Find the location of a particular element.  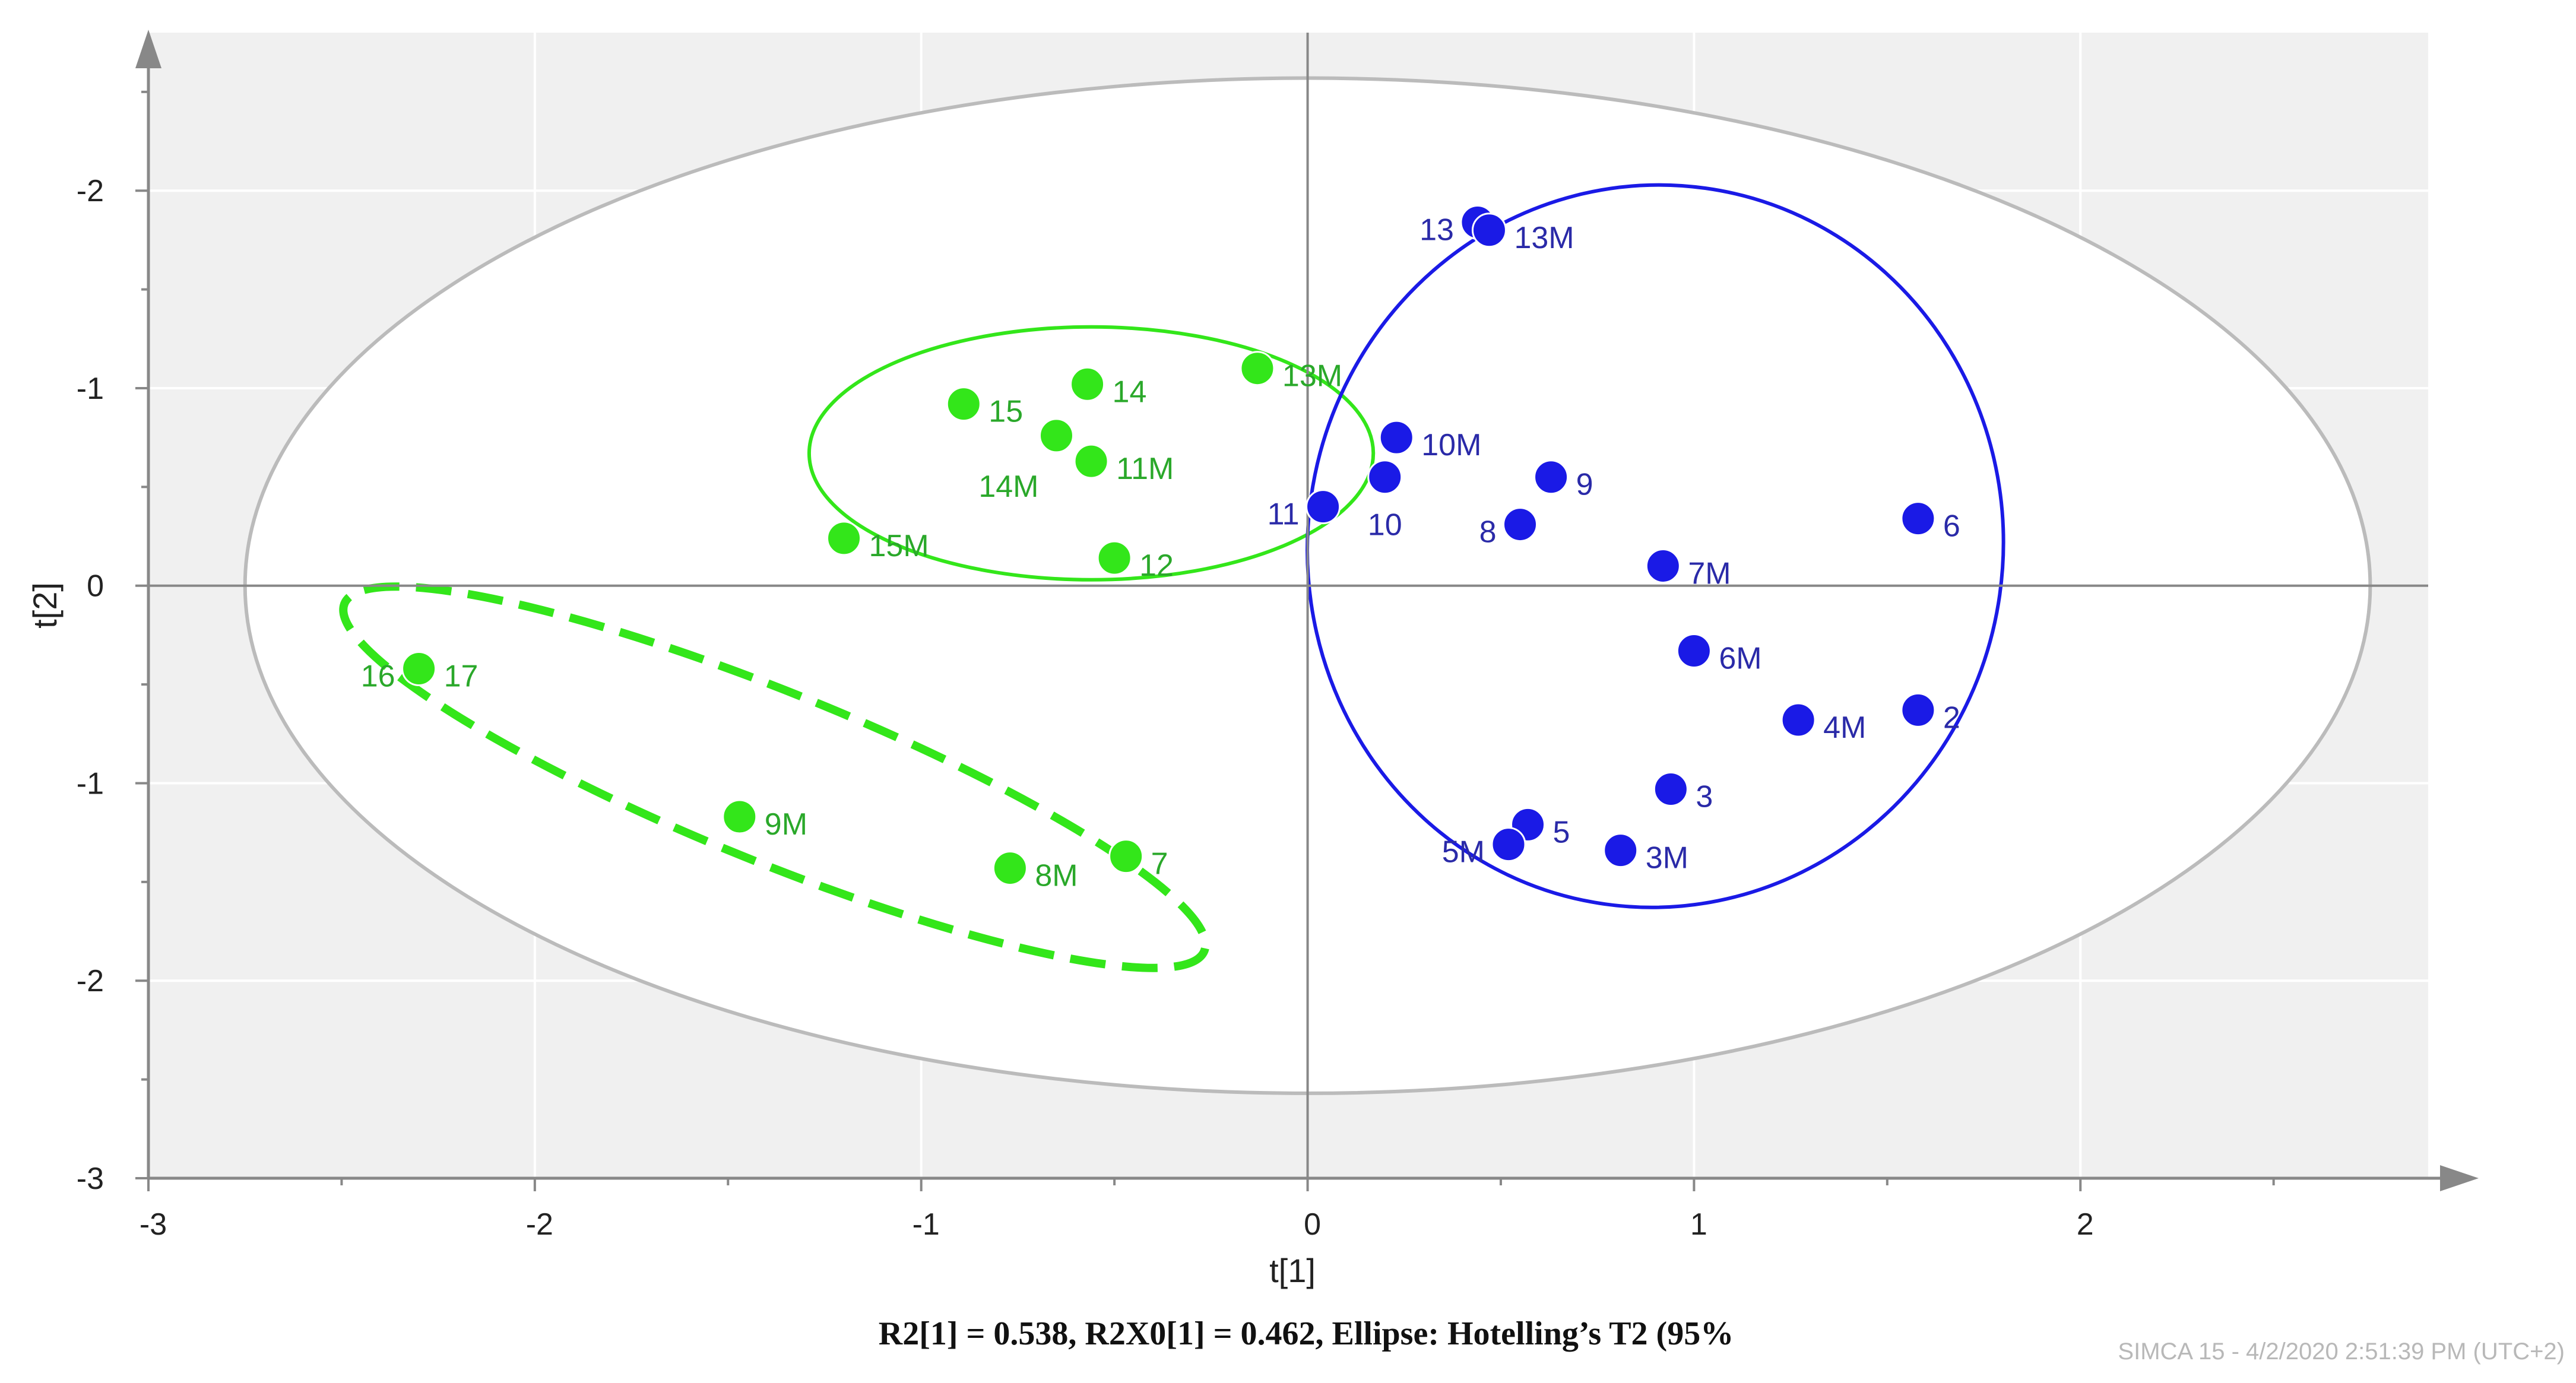

point-blue-13m is located at coordinates (1489, 230).